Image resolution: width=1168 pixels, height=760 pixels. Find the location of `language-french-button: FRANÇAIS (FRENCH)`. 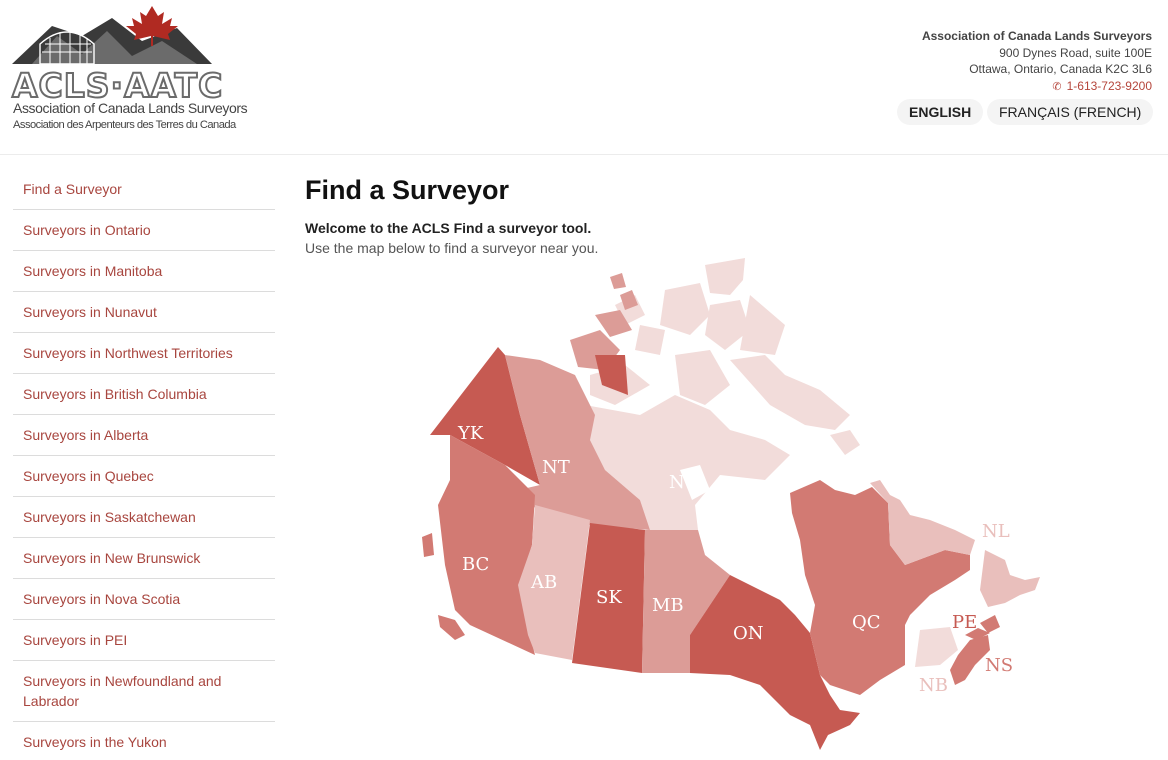

language-french-button: FRANÇAIS (FRENCH) is located at coordinates (1070, 112).